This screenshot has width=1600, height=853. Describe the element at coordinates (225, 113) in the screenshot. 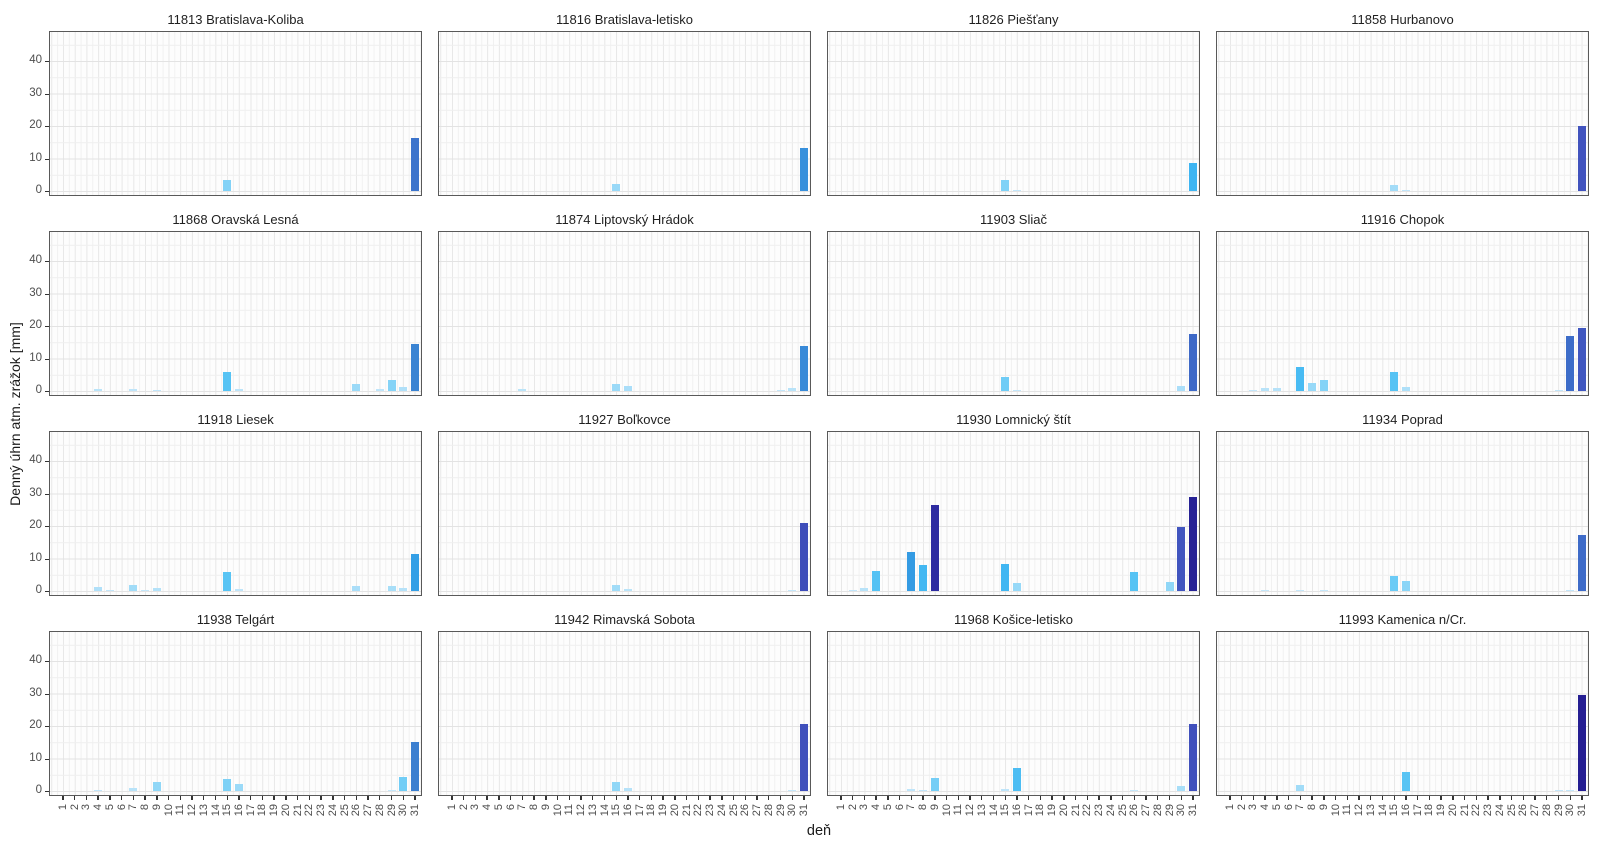

I see `facet-panel: 0 10 20 30 40` at that location.